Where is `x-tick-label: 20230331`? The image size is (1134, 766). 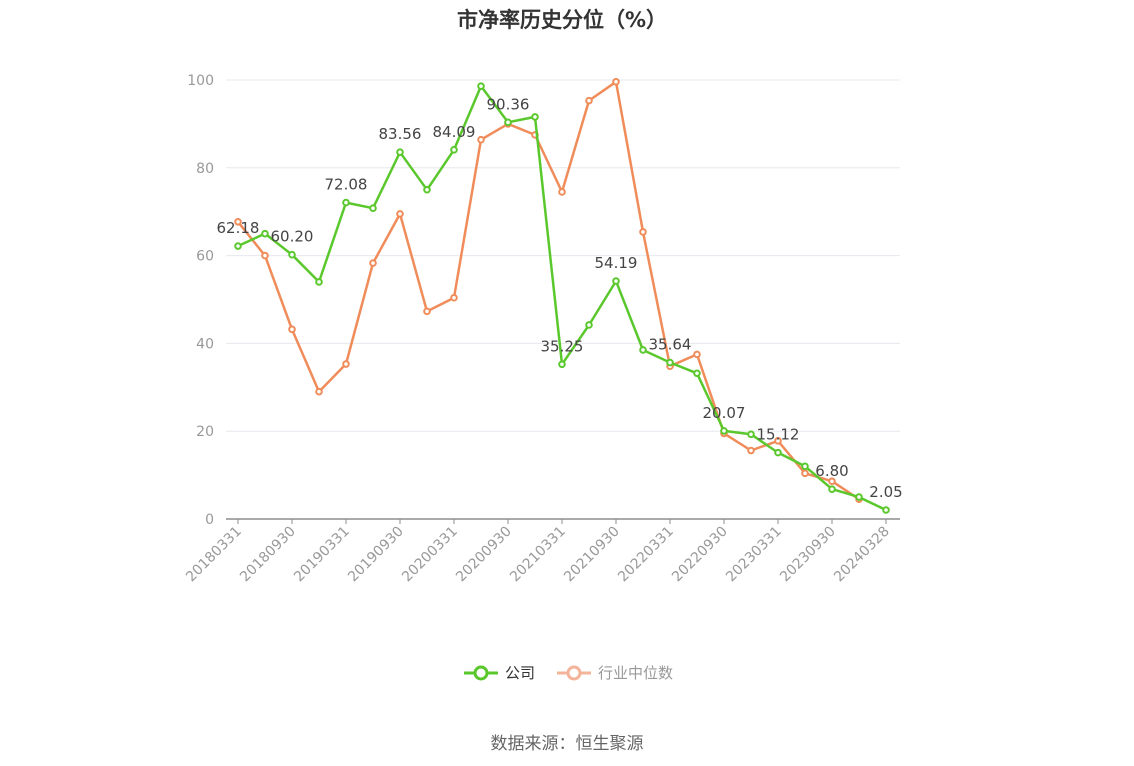
x-tick-label: 20230331 is located at coordinates (754, 555).